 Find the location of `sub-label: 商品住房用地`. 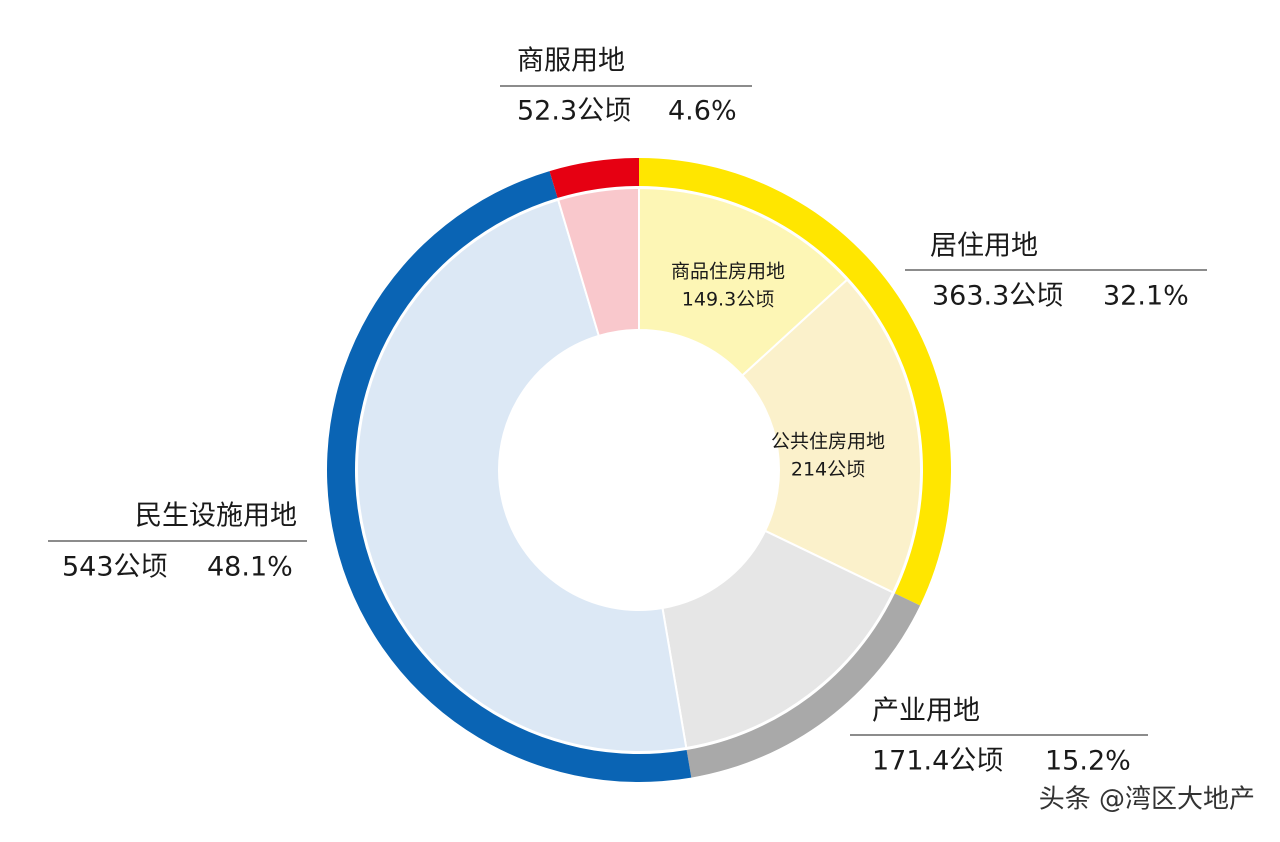

sub-label: 商品住房用地 is located at coordinates (728, 272).